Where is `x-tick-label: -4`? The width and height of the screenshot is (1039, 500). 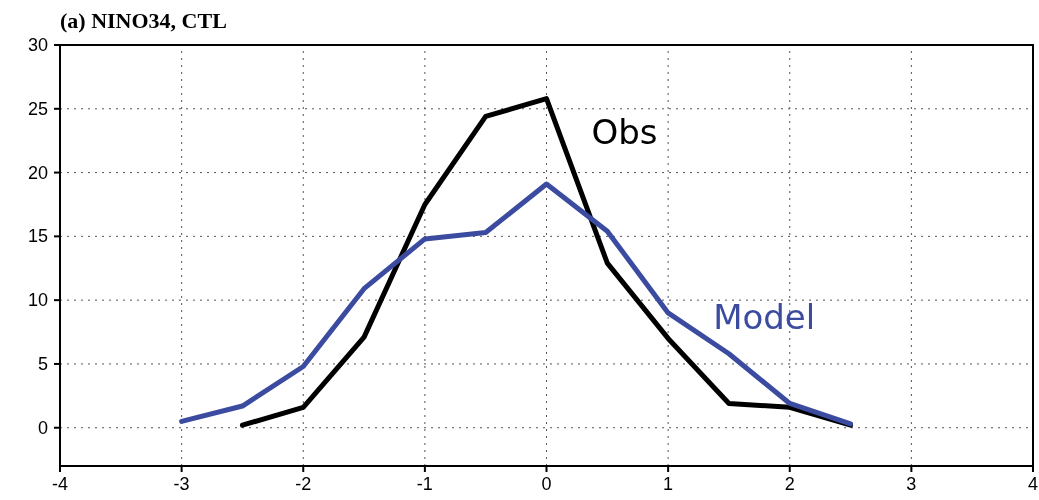 x-tick-label: -4 is located at coordinates (60, 484).